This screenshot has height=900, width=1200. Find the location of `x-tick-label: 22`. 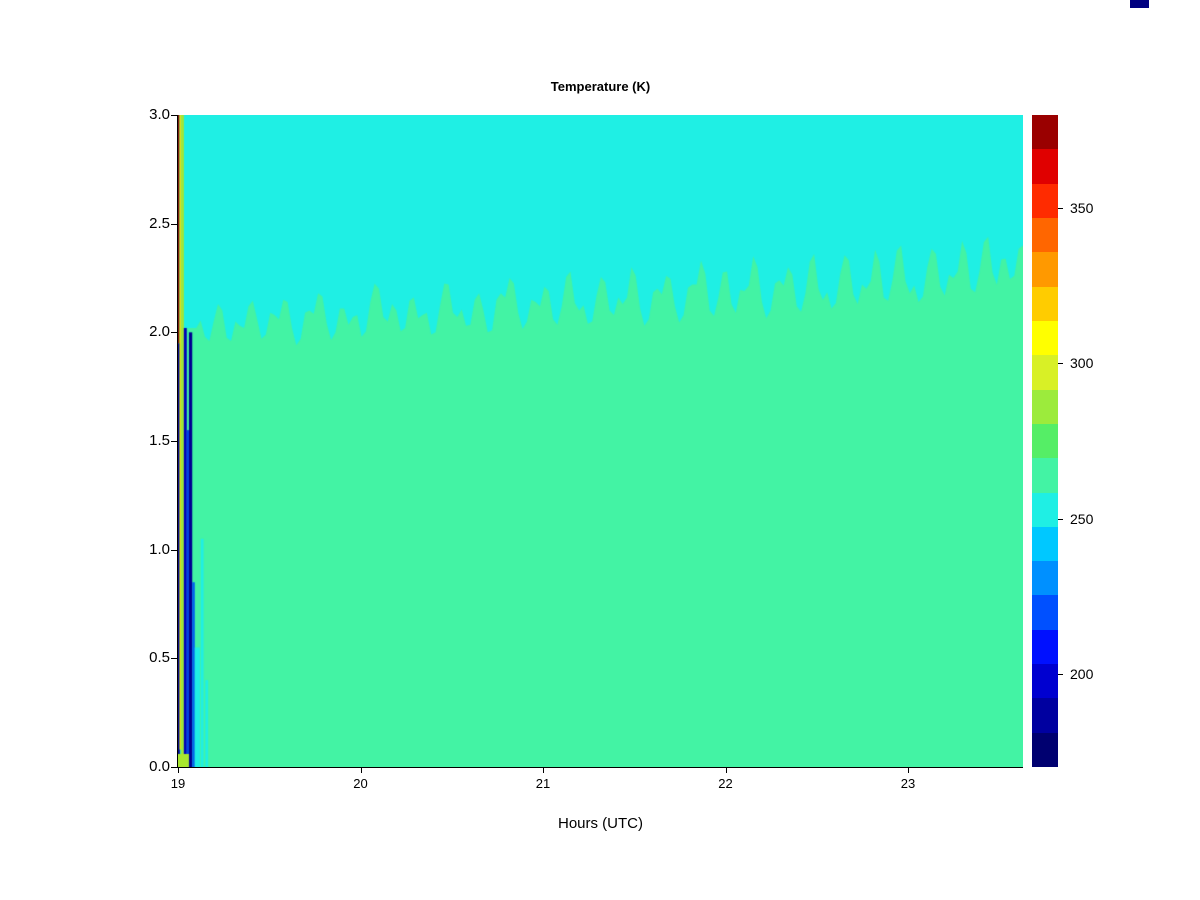

x-tick-label: 22 is located at coordinates (725, 783).